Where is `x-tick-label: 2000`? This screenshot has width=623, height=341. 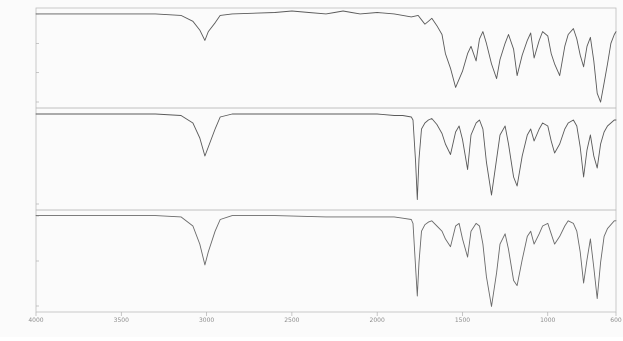
x-tick-label: 2000 is located at coordinates (377, 320).